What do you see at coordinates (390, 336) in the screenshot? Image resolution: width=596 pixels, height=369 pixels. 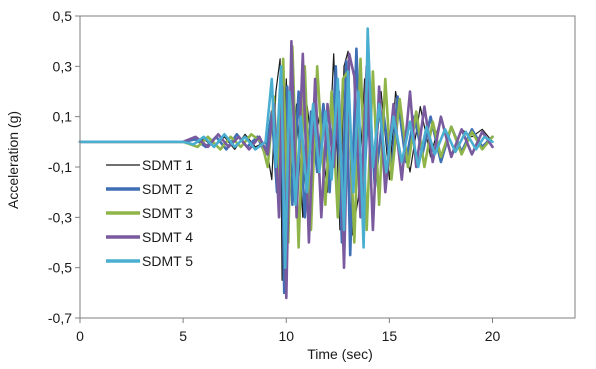 I see `x-tick-label: 15` at bounding box center [390, 336].